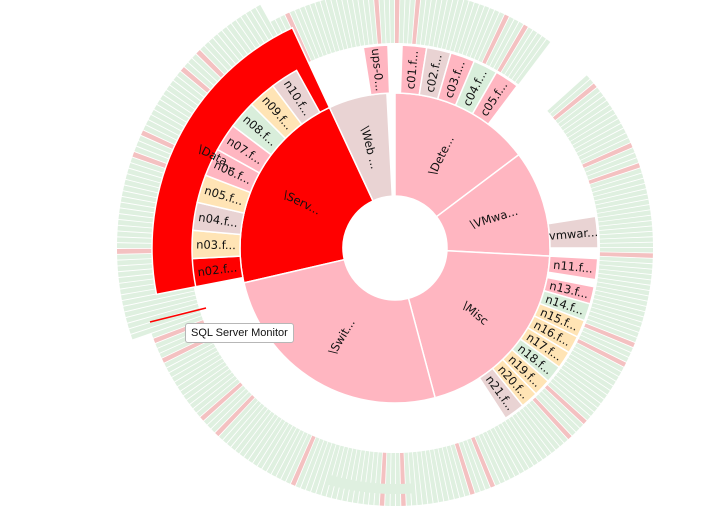  I want to click on segment-n21, so click(501, 393).